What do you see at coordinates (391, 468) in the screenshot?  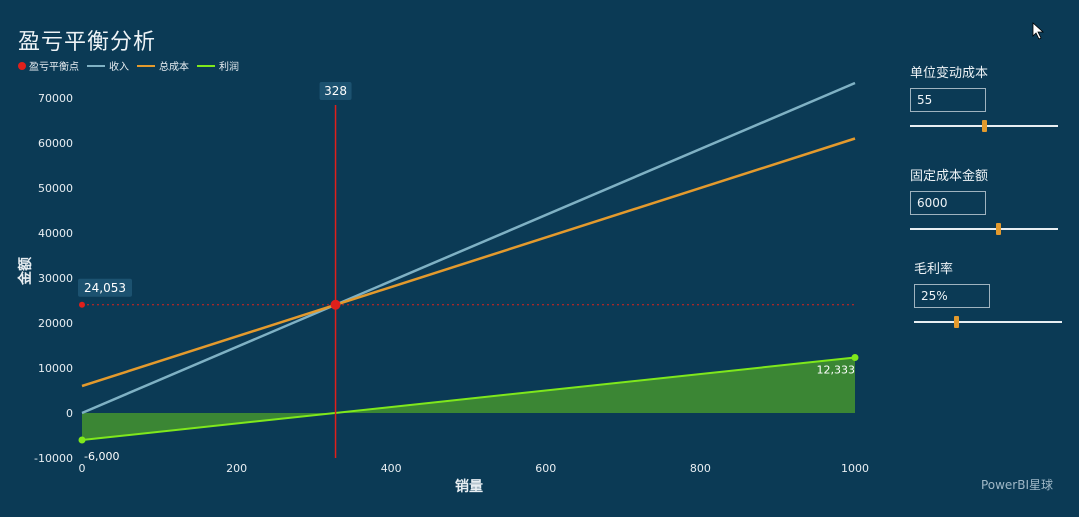 I see `x-tick-label: 400` at bounding box center [391, 468].